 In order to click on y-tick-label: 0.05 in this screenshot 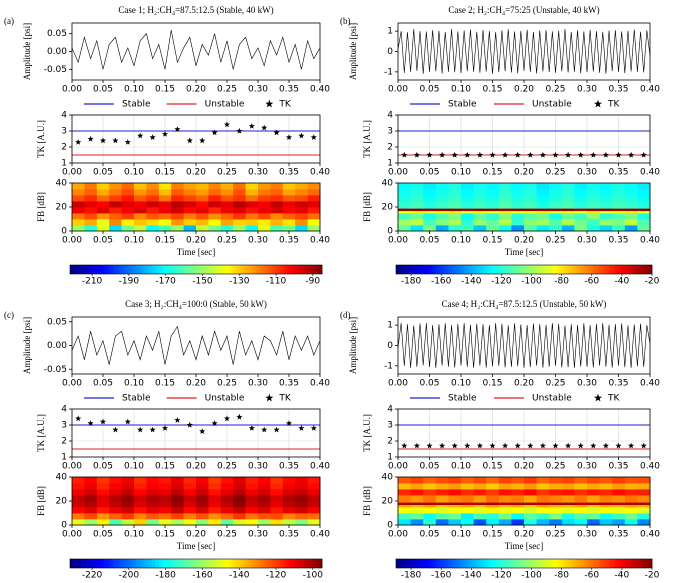, I will do `click(57, 322)`.